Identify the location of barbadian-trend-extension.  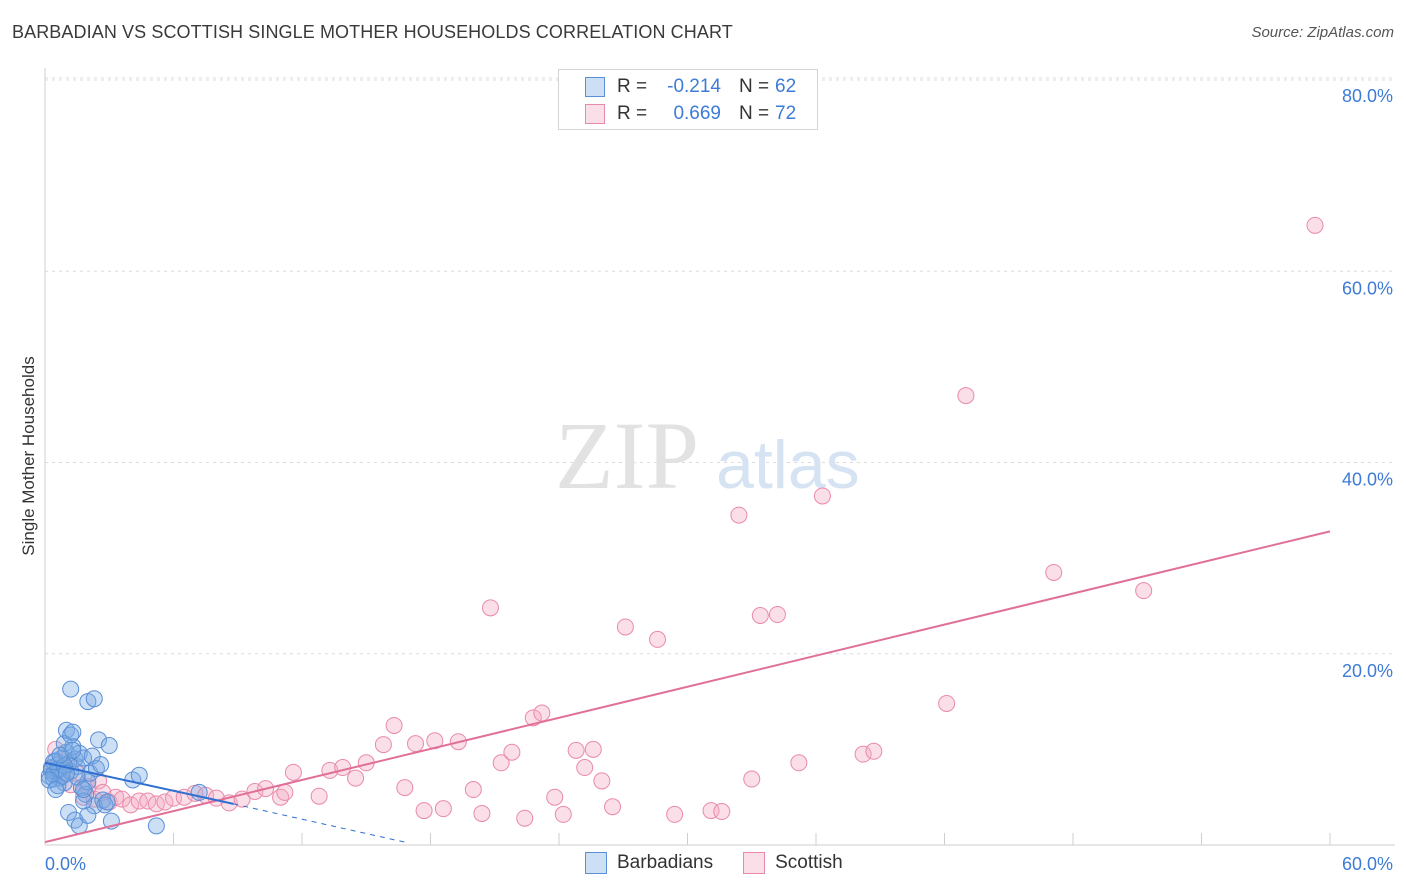
(321, 823).